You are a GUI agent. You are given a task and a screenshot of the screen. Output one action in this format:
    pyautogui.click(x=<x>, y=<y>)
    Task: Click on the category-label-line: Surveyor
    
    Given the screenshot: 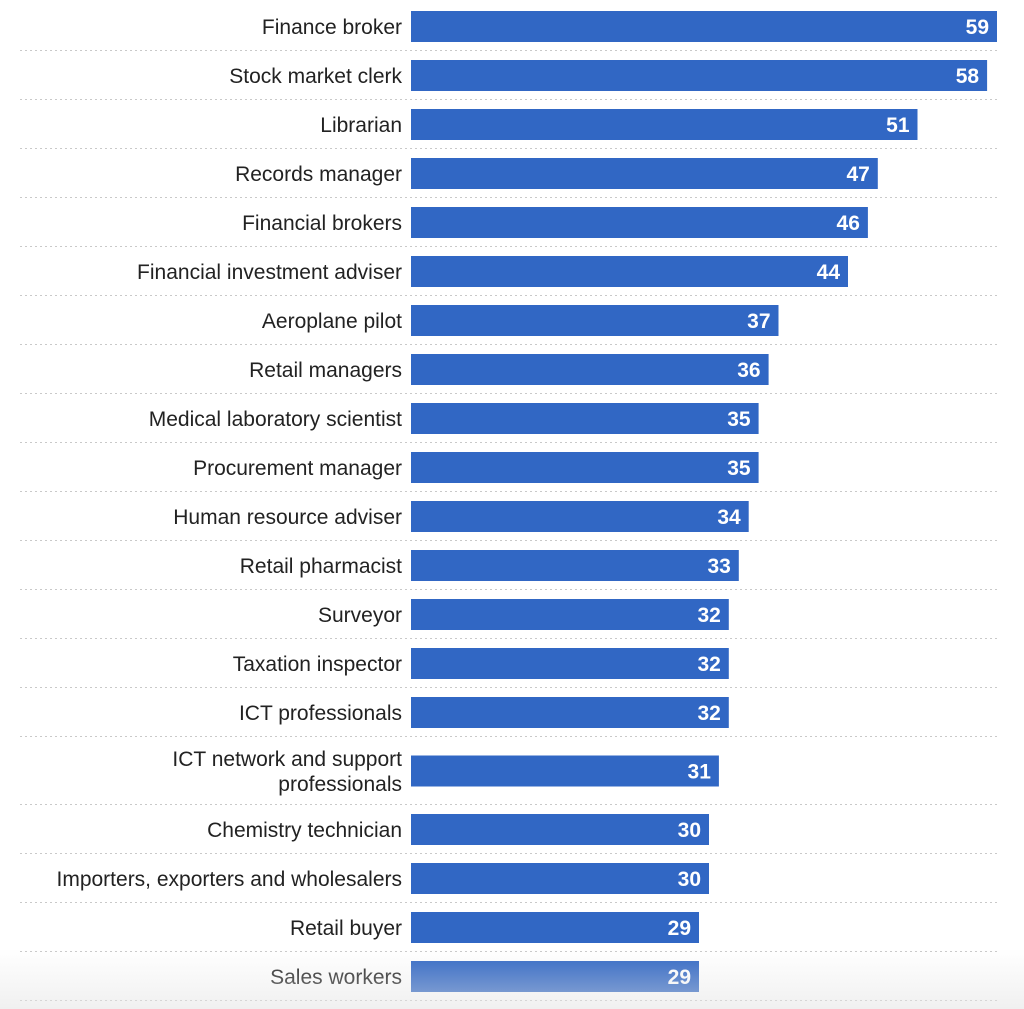 What is the action you would take?
    pyautogui.click(x=360, y=615)
    